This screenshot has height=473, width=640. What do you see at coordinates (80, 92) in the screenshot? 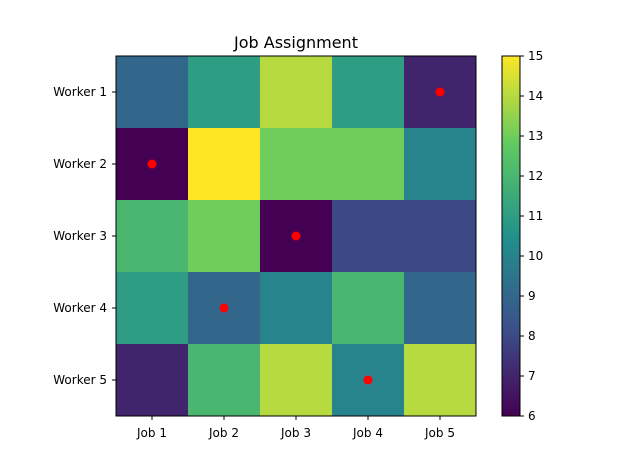
I see `y-tick-label: Worker 1` at bounding box center [80, 92].